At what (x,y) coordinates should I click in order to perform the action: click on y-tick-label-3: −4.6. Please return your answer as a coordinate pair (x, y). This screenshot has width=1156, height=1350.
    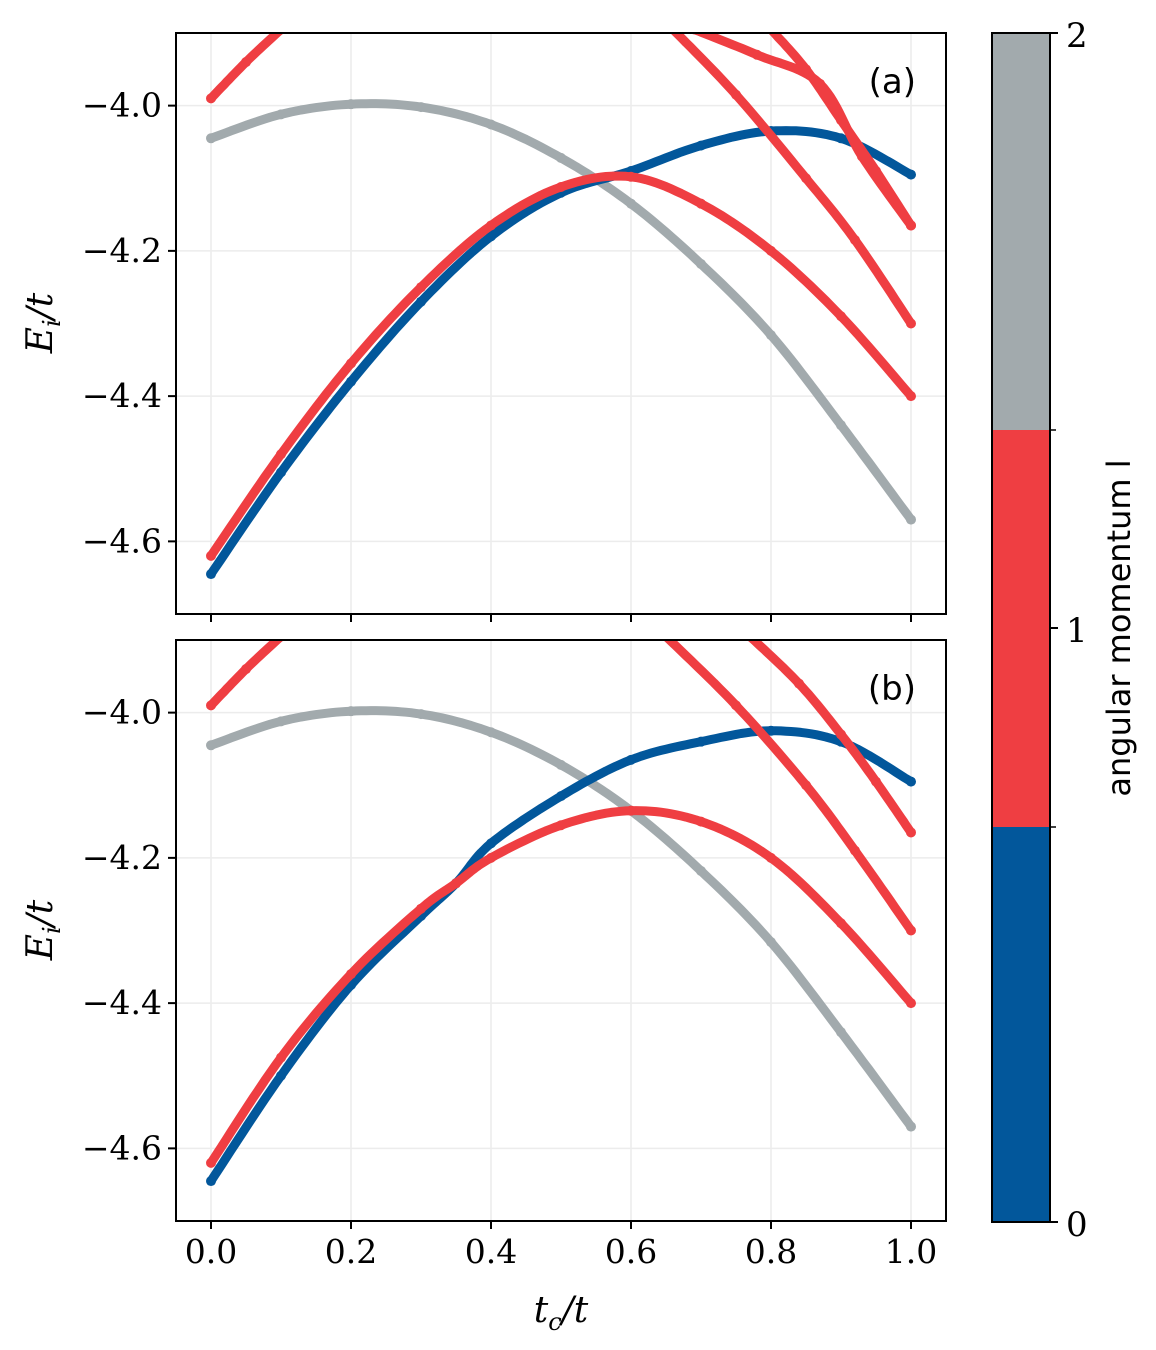
    Looking at the image, I should click on (122, 540).